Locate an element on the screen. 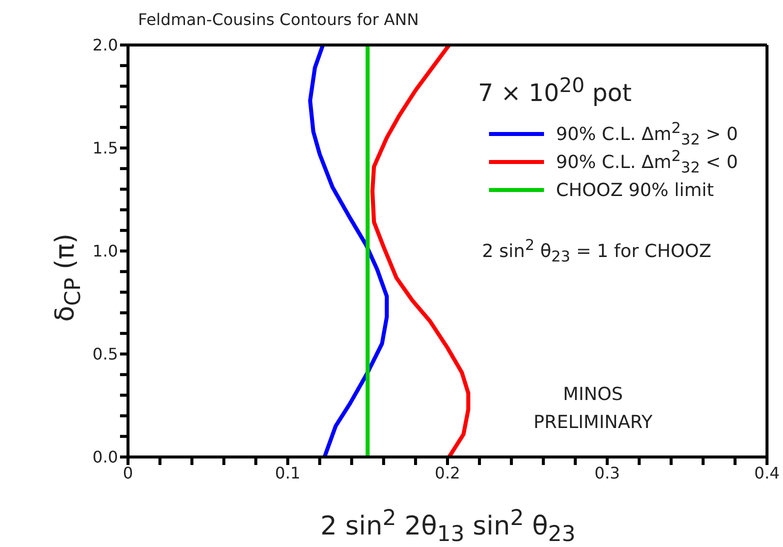 The width and height of the screenshot is (783, 547). legend-label: CHOOZ 90% limit is located at coordinates (635, 190).